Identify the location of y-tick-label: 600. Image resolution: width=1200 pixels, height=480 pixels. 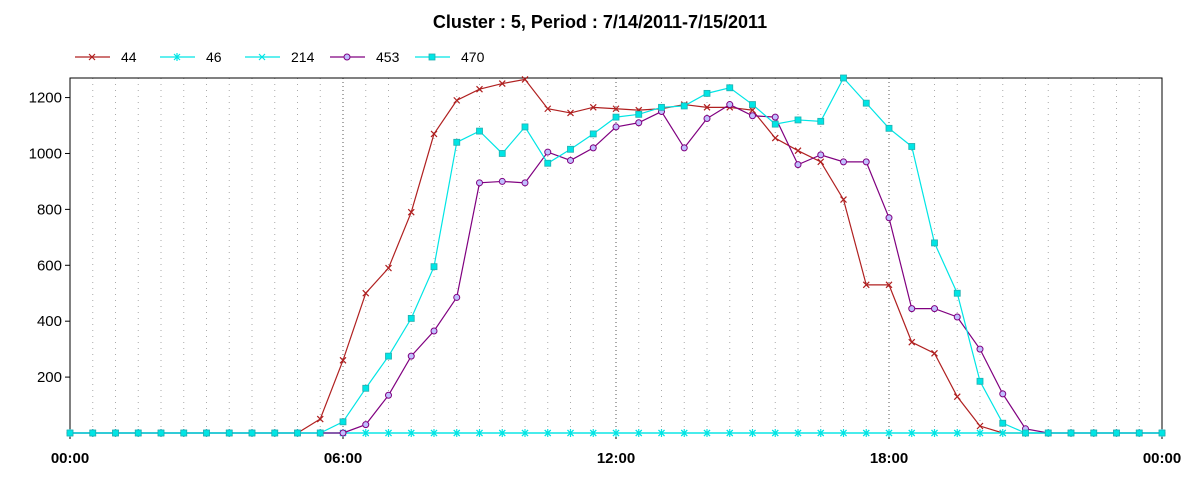
(49, 265).